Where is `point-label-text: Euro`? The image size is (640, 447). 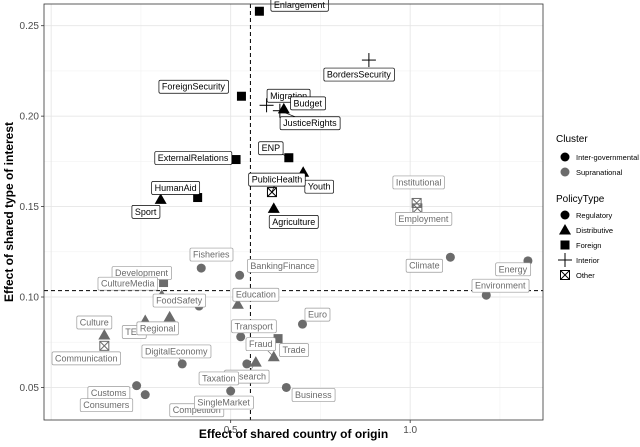
point-label-text: Euro is located at coordinates (317, 315).